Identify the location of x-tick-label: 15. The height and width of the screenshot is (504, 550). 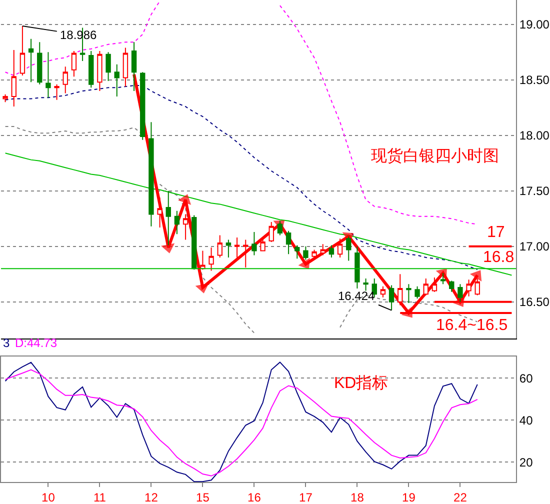
(203, 497).